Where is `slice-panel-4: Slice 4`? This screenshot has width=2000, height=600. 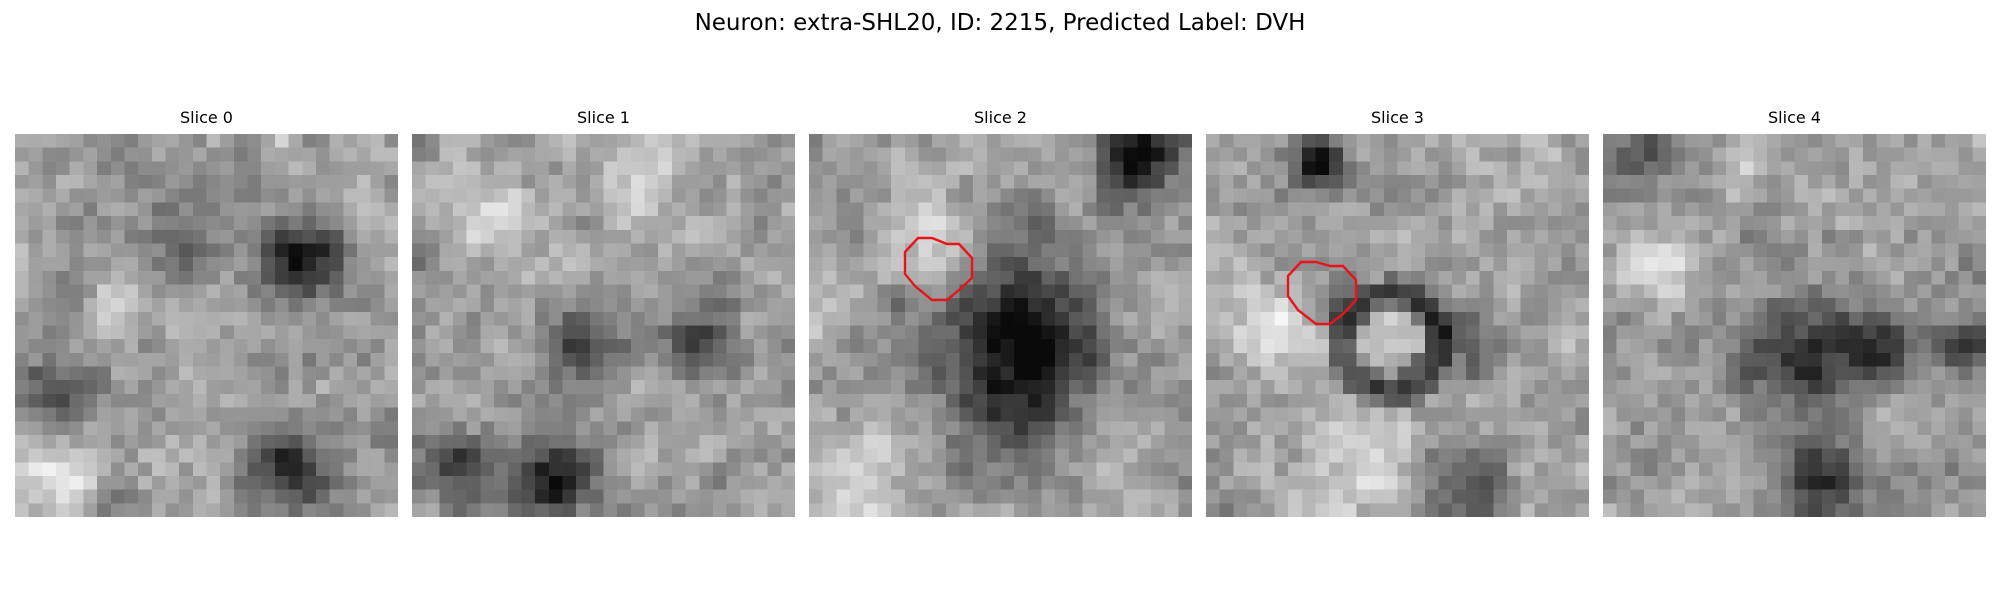 slice-panel-4: Slice 4 is located at coordinates (1794, 312).